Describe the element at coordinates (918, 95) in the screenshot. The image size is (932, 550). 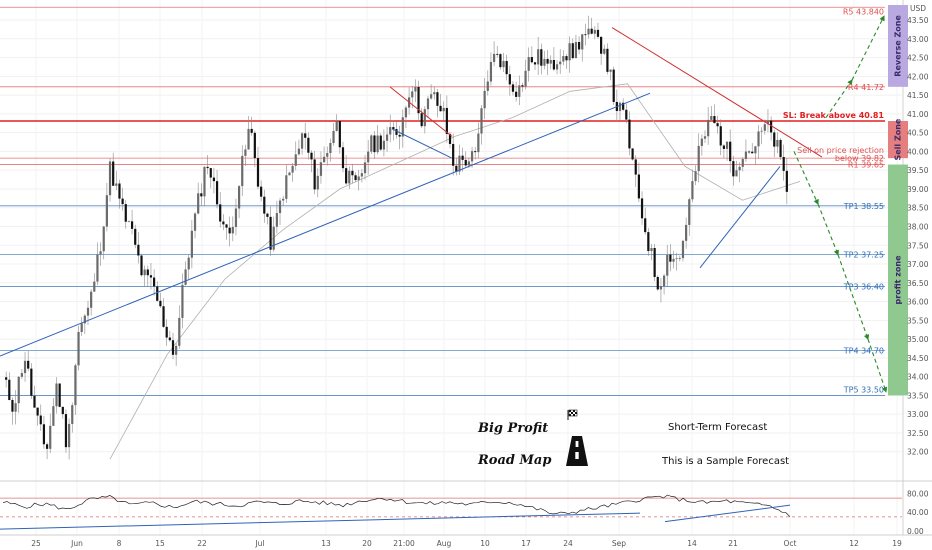
I see `y-tick-label: 41.50` at that location.